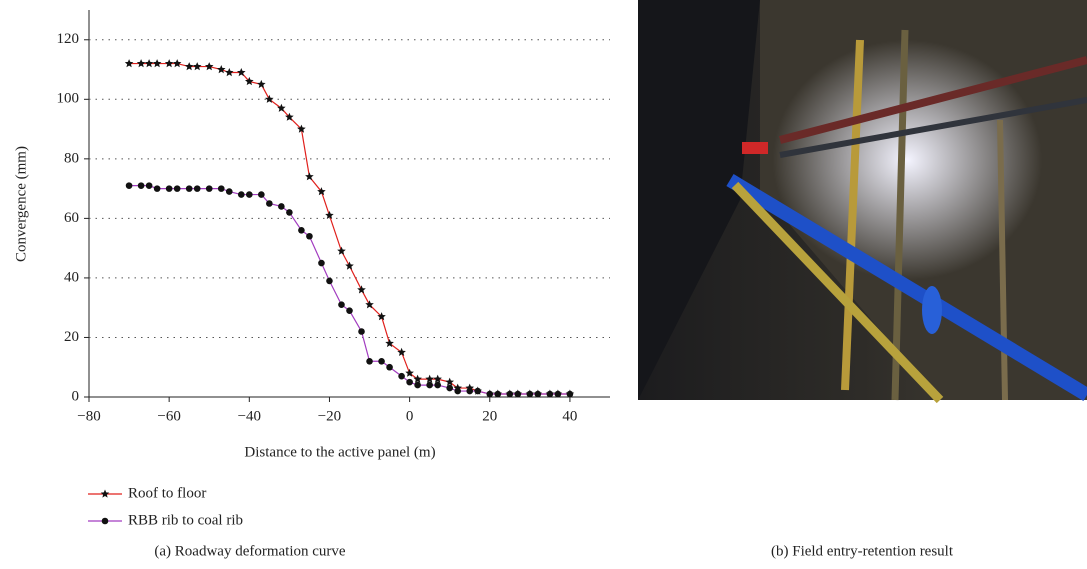 This screenshot has width=1087, height=569. What do you see at coordinates (71, 337) in the screenshot?
I see `y-tick-label: 20` at bounding box center [71, 337].